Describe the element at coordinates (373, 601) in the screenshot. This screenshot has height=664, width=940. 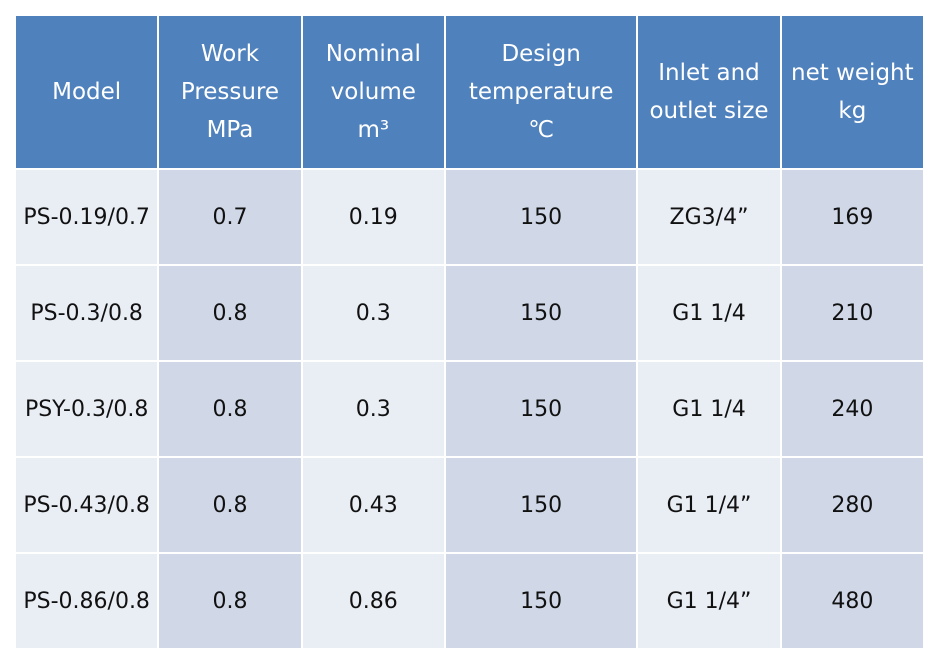
I see `cell-volume: 0.86` at that location.